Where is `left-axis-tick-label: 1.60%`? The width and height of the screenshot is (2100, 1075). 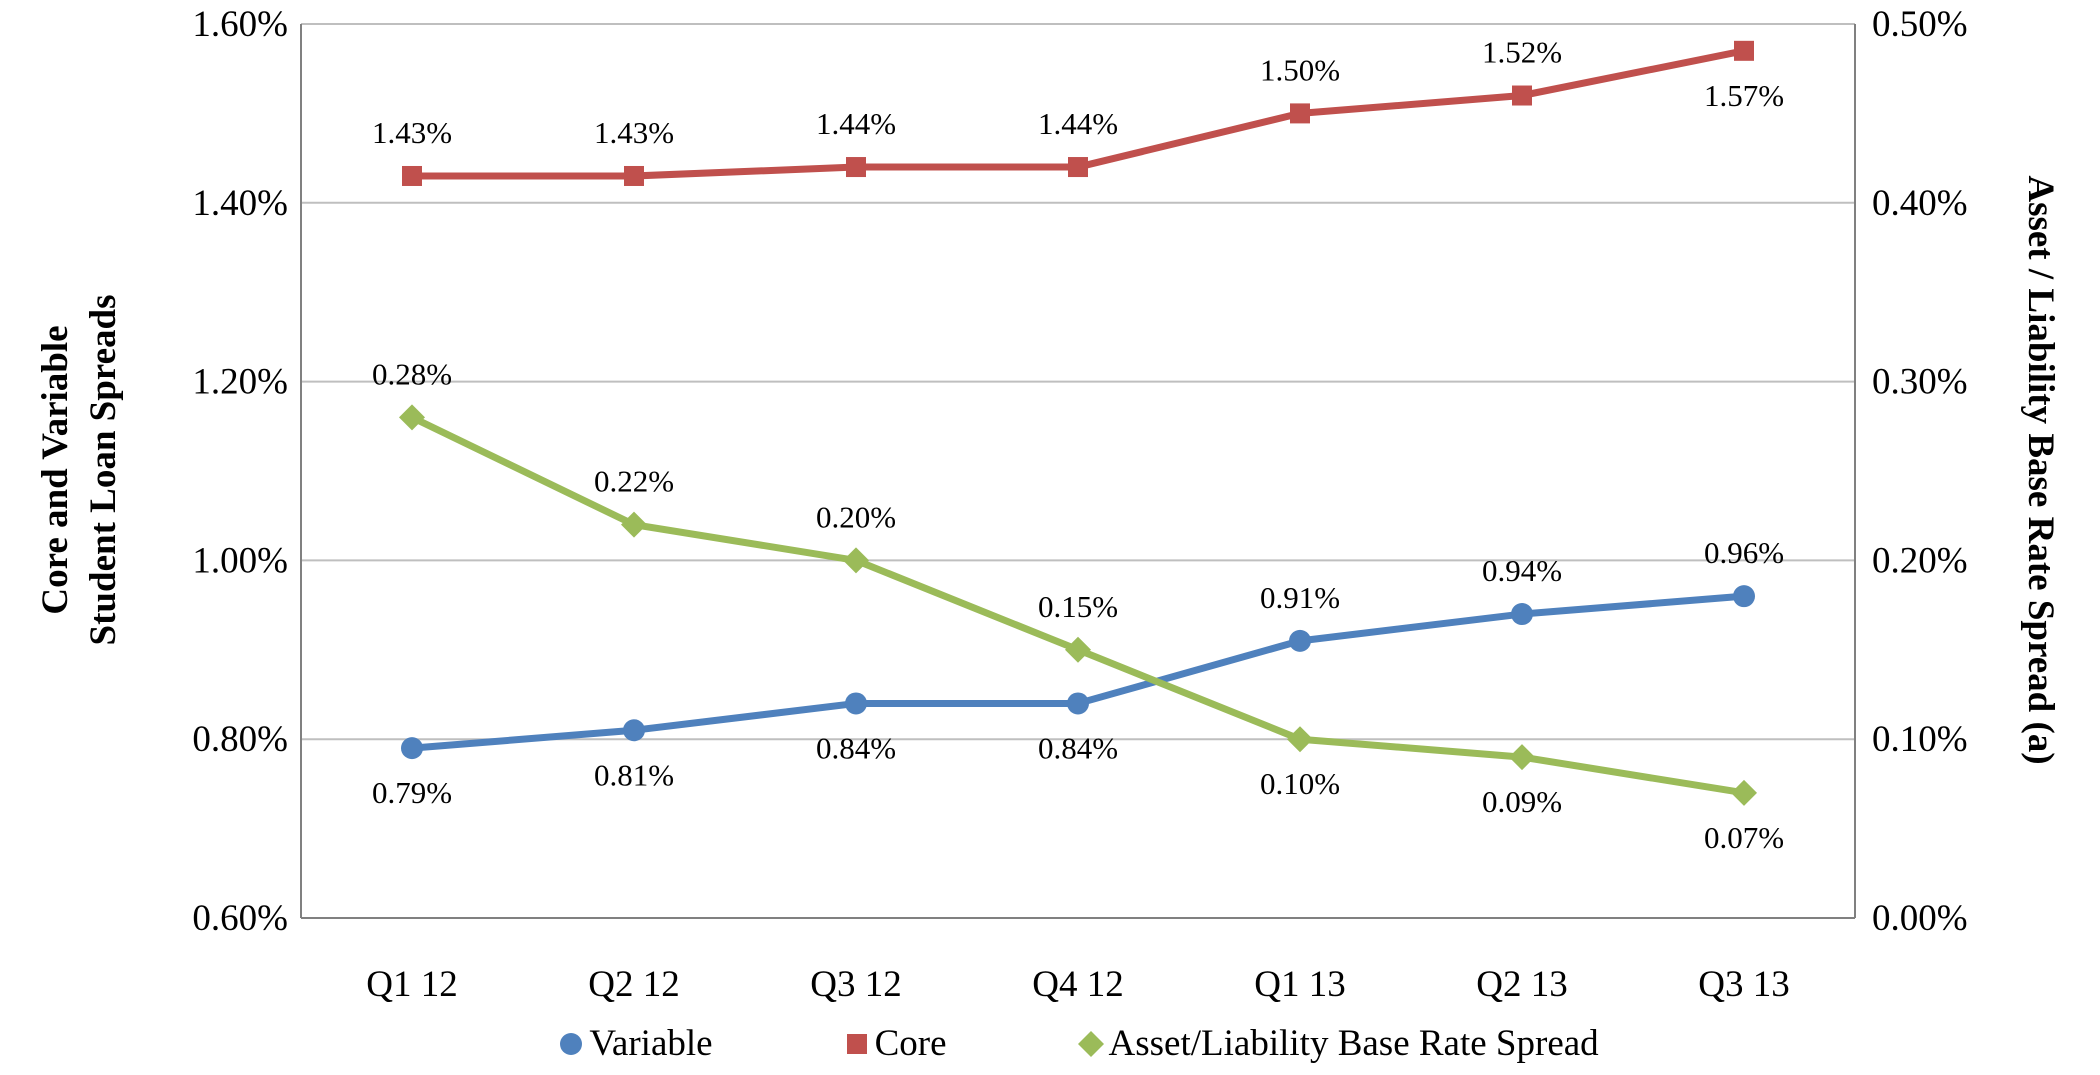 left-axis-tick-label: 1.60% is located at coordinates (240, 24).